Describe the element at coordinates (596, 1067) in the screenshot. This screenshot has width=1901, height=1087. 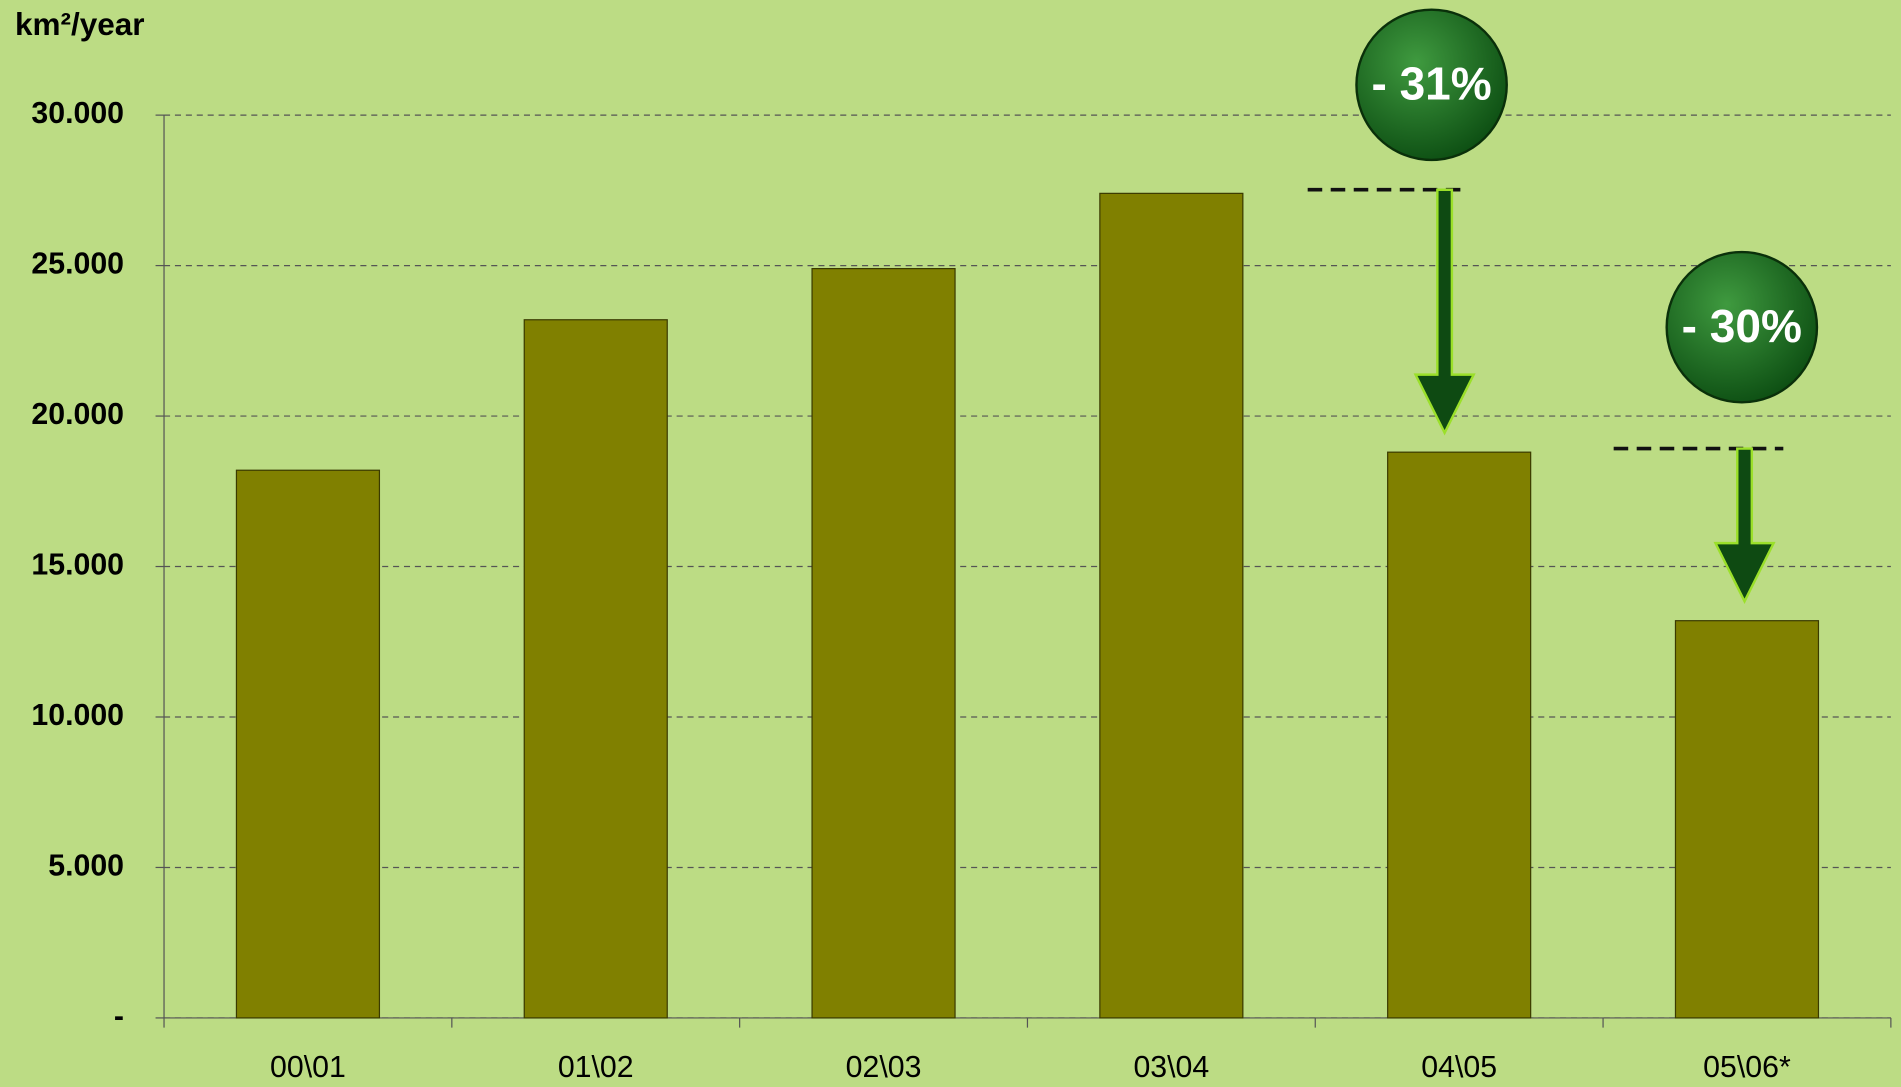
I see `x-tick-label: 01\02` at that location.